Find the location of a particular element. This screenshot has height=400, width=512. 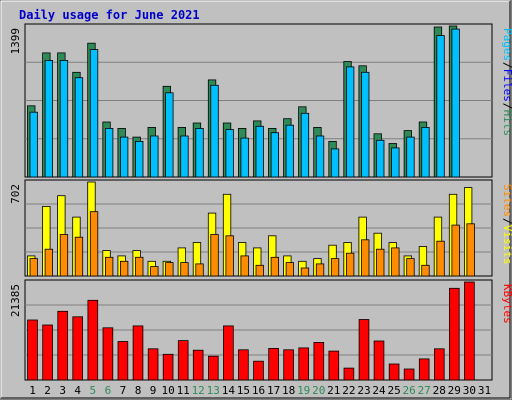

y-axis-max-label: 1399 is located at coordinates (15, 41).